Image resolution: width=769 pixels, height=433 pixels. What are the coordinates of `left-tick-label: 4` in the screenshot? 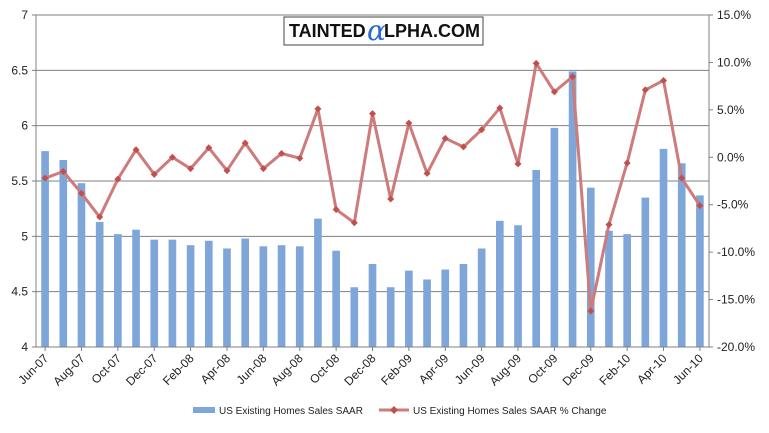 It's located at (24, 347).